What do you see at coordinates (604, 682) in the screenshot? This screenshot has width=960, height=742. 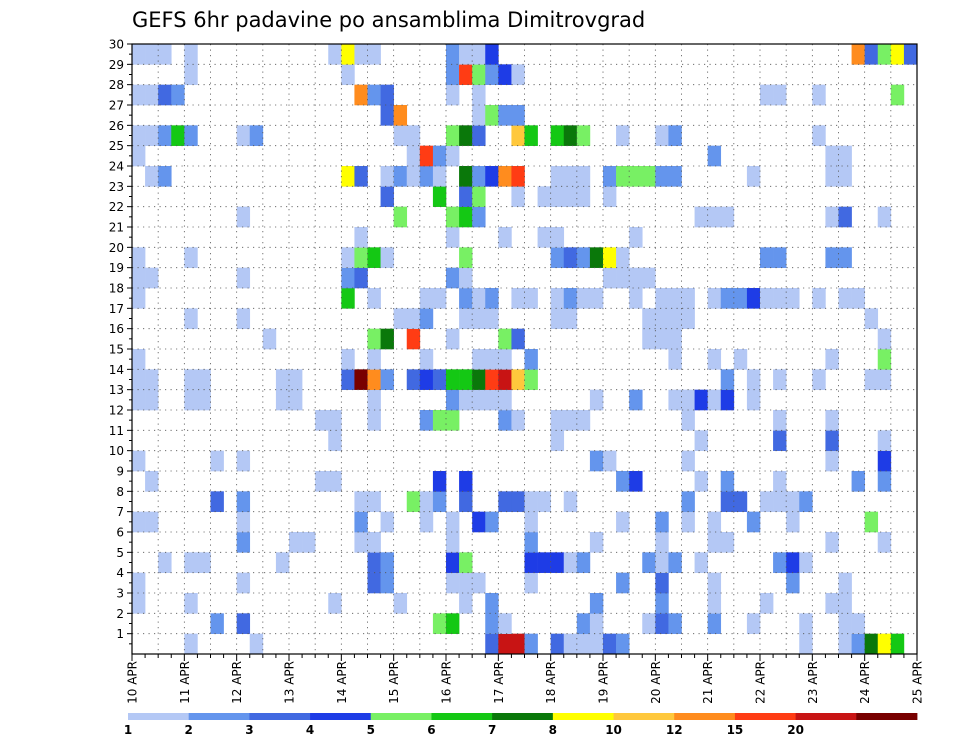 I see `x-tick-label: 19 APR` at bounding box center [604, 682].